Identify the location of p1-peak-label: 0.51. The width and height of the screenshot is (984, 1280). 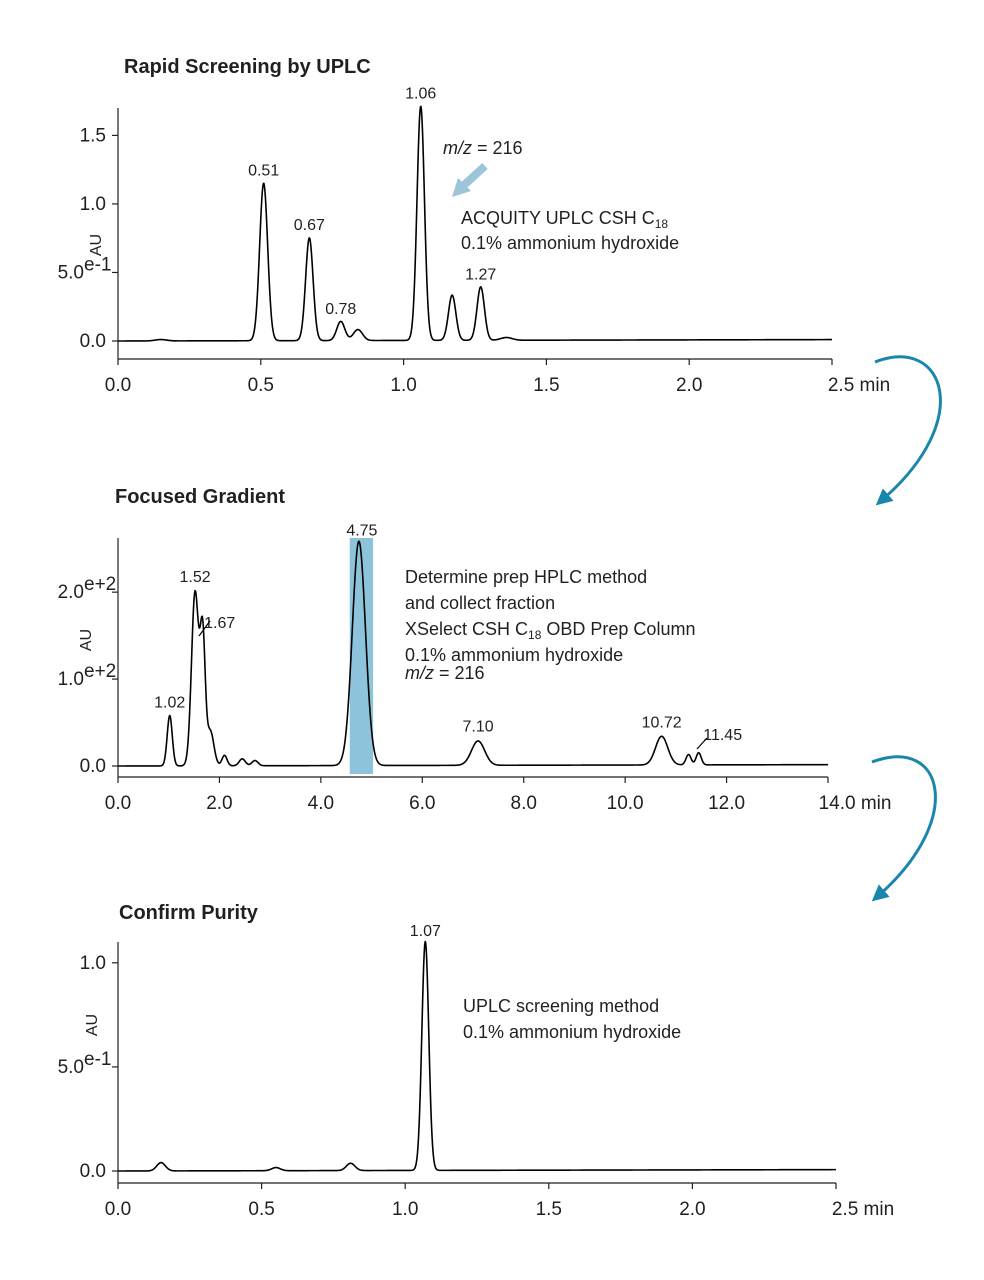
(263, 170).